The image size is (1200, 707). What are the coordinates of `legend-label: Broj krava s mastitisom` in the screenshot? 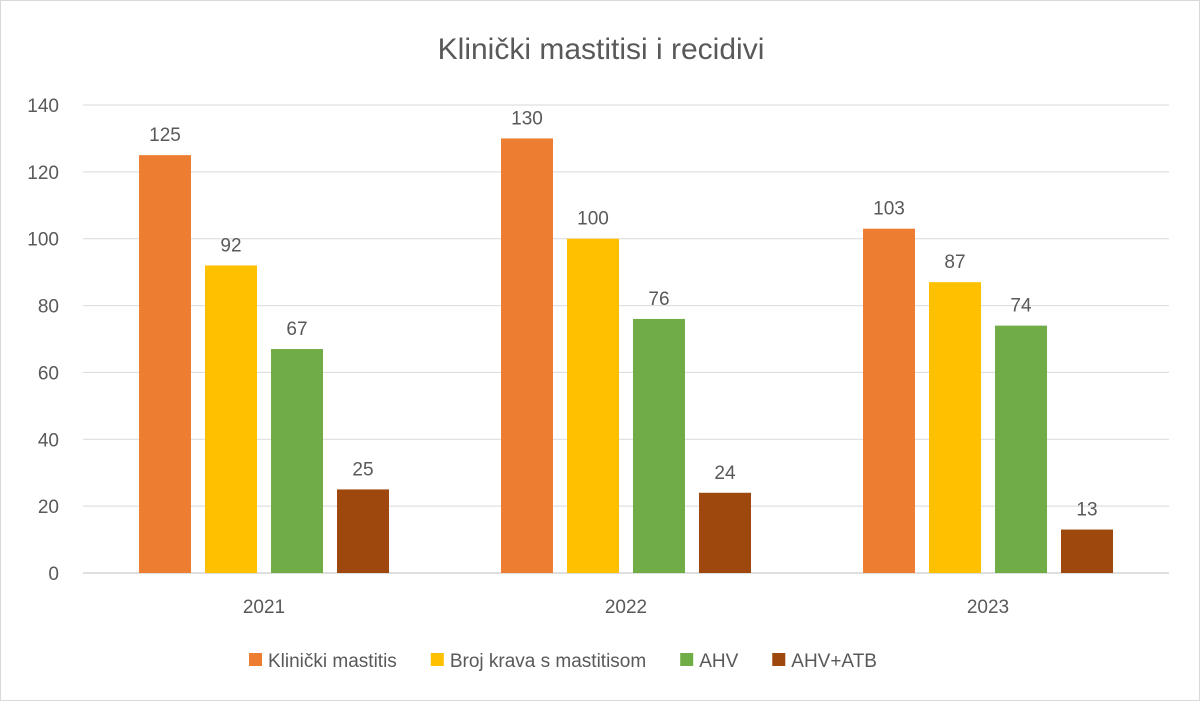 It's located at (548, 661).